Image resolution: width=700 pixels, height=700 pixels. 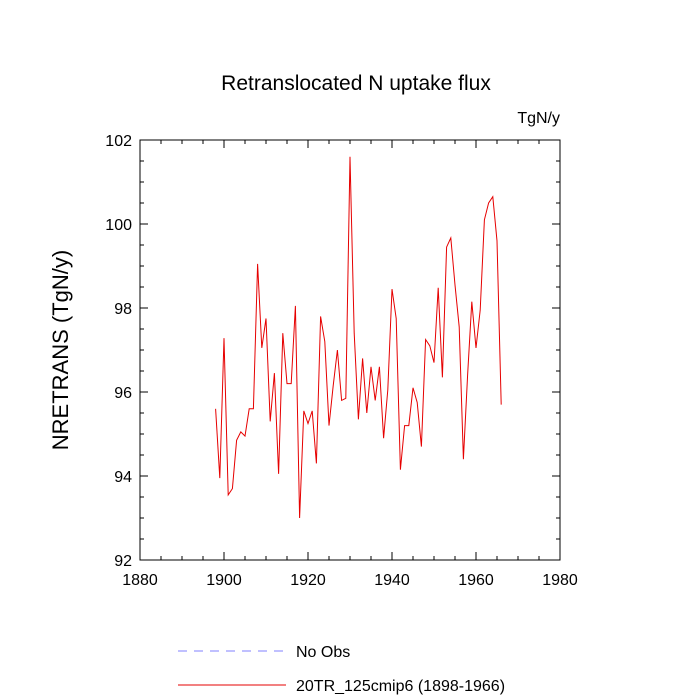 I want to click on y-tick-labels: 92 94 96 98 100 102, so click(x=118, y=351).